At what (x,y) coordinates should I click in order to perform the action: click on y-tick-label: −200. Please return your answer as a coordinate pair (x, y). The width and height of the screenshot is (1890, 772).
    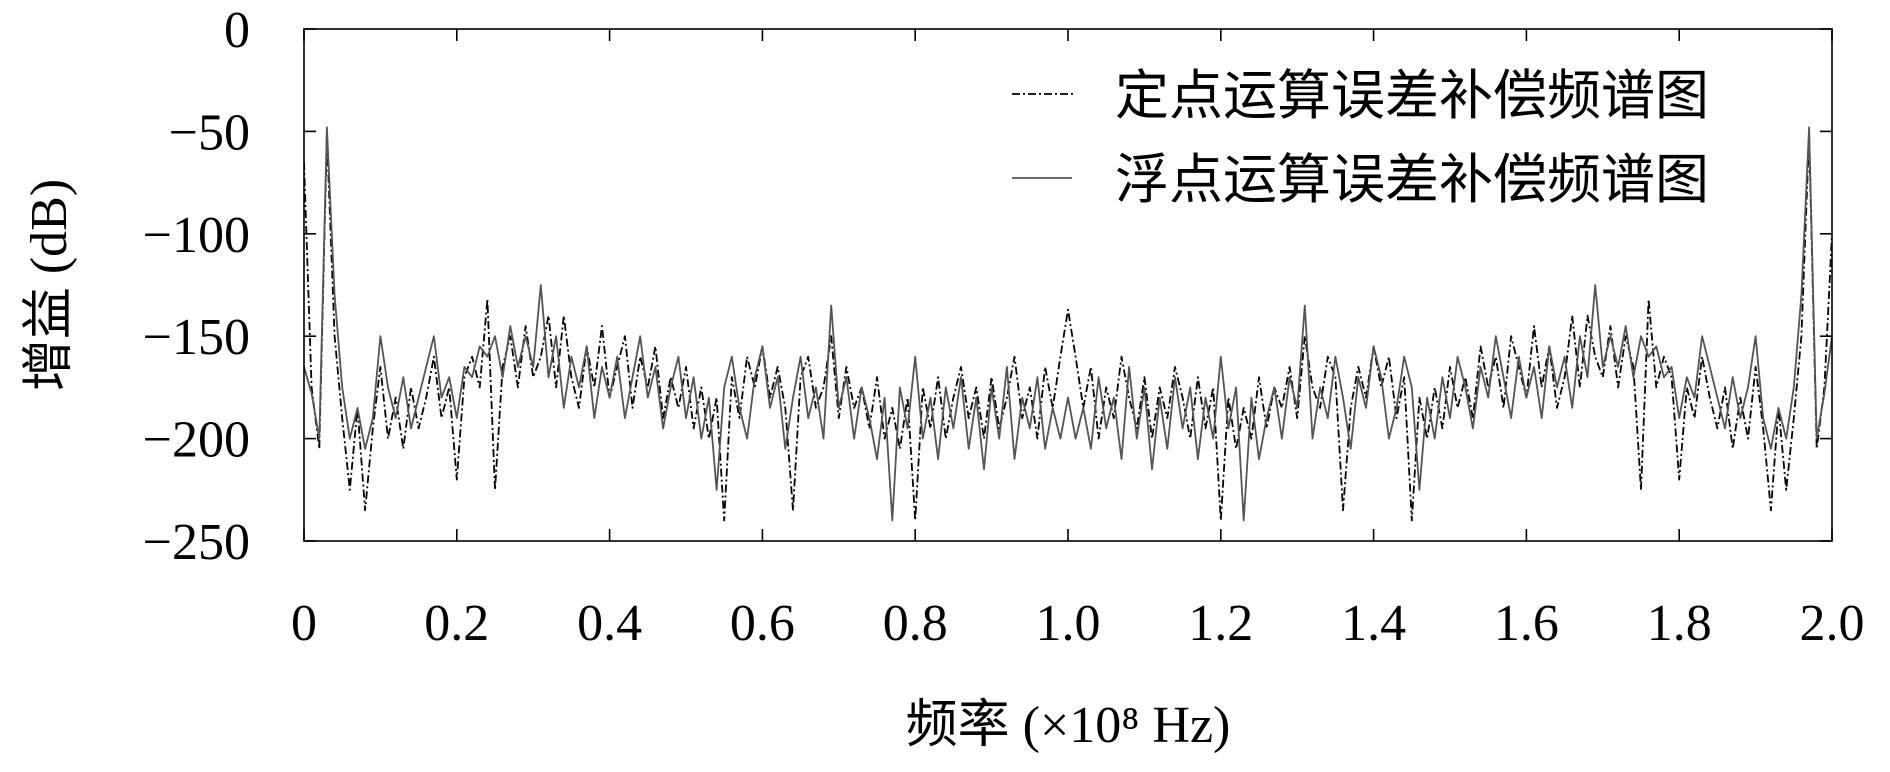
    Looking at the image, I should click on (196, 440).